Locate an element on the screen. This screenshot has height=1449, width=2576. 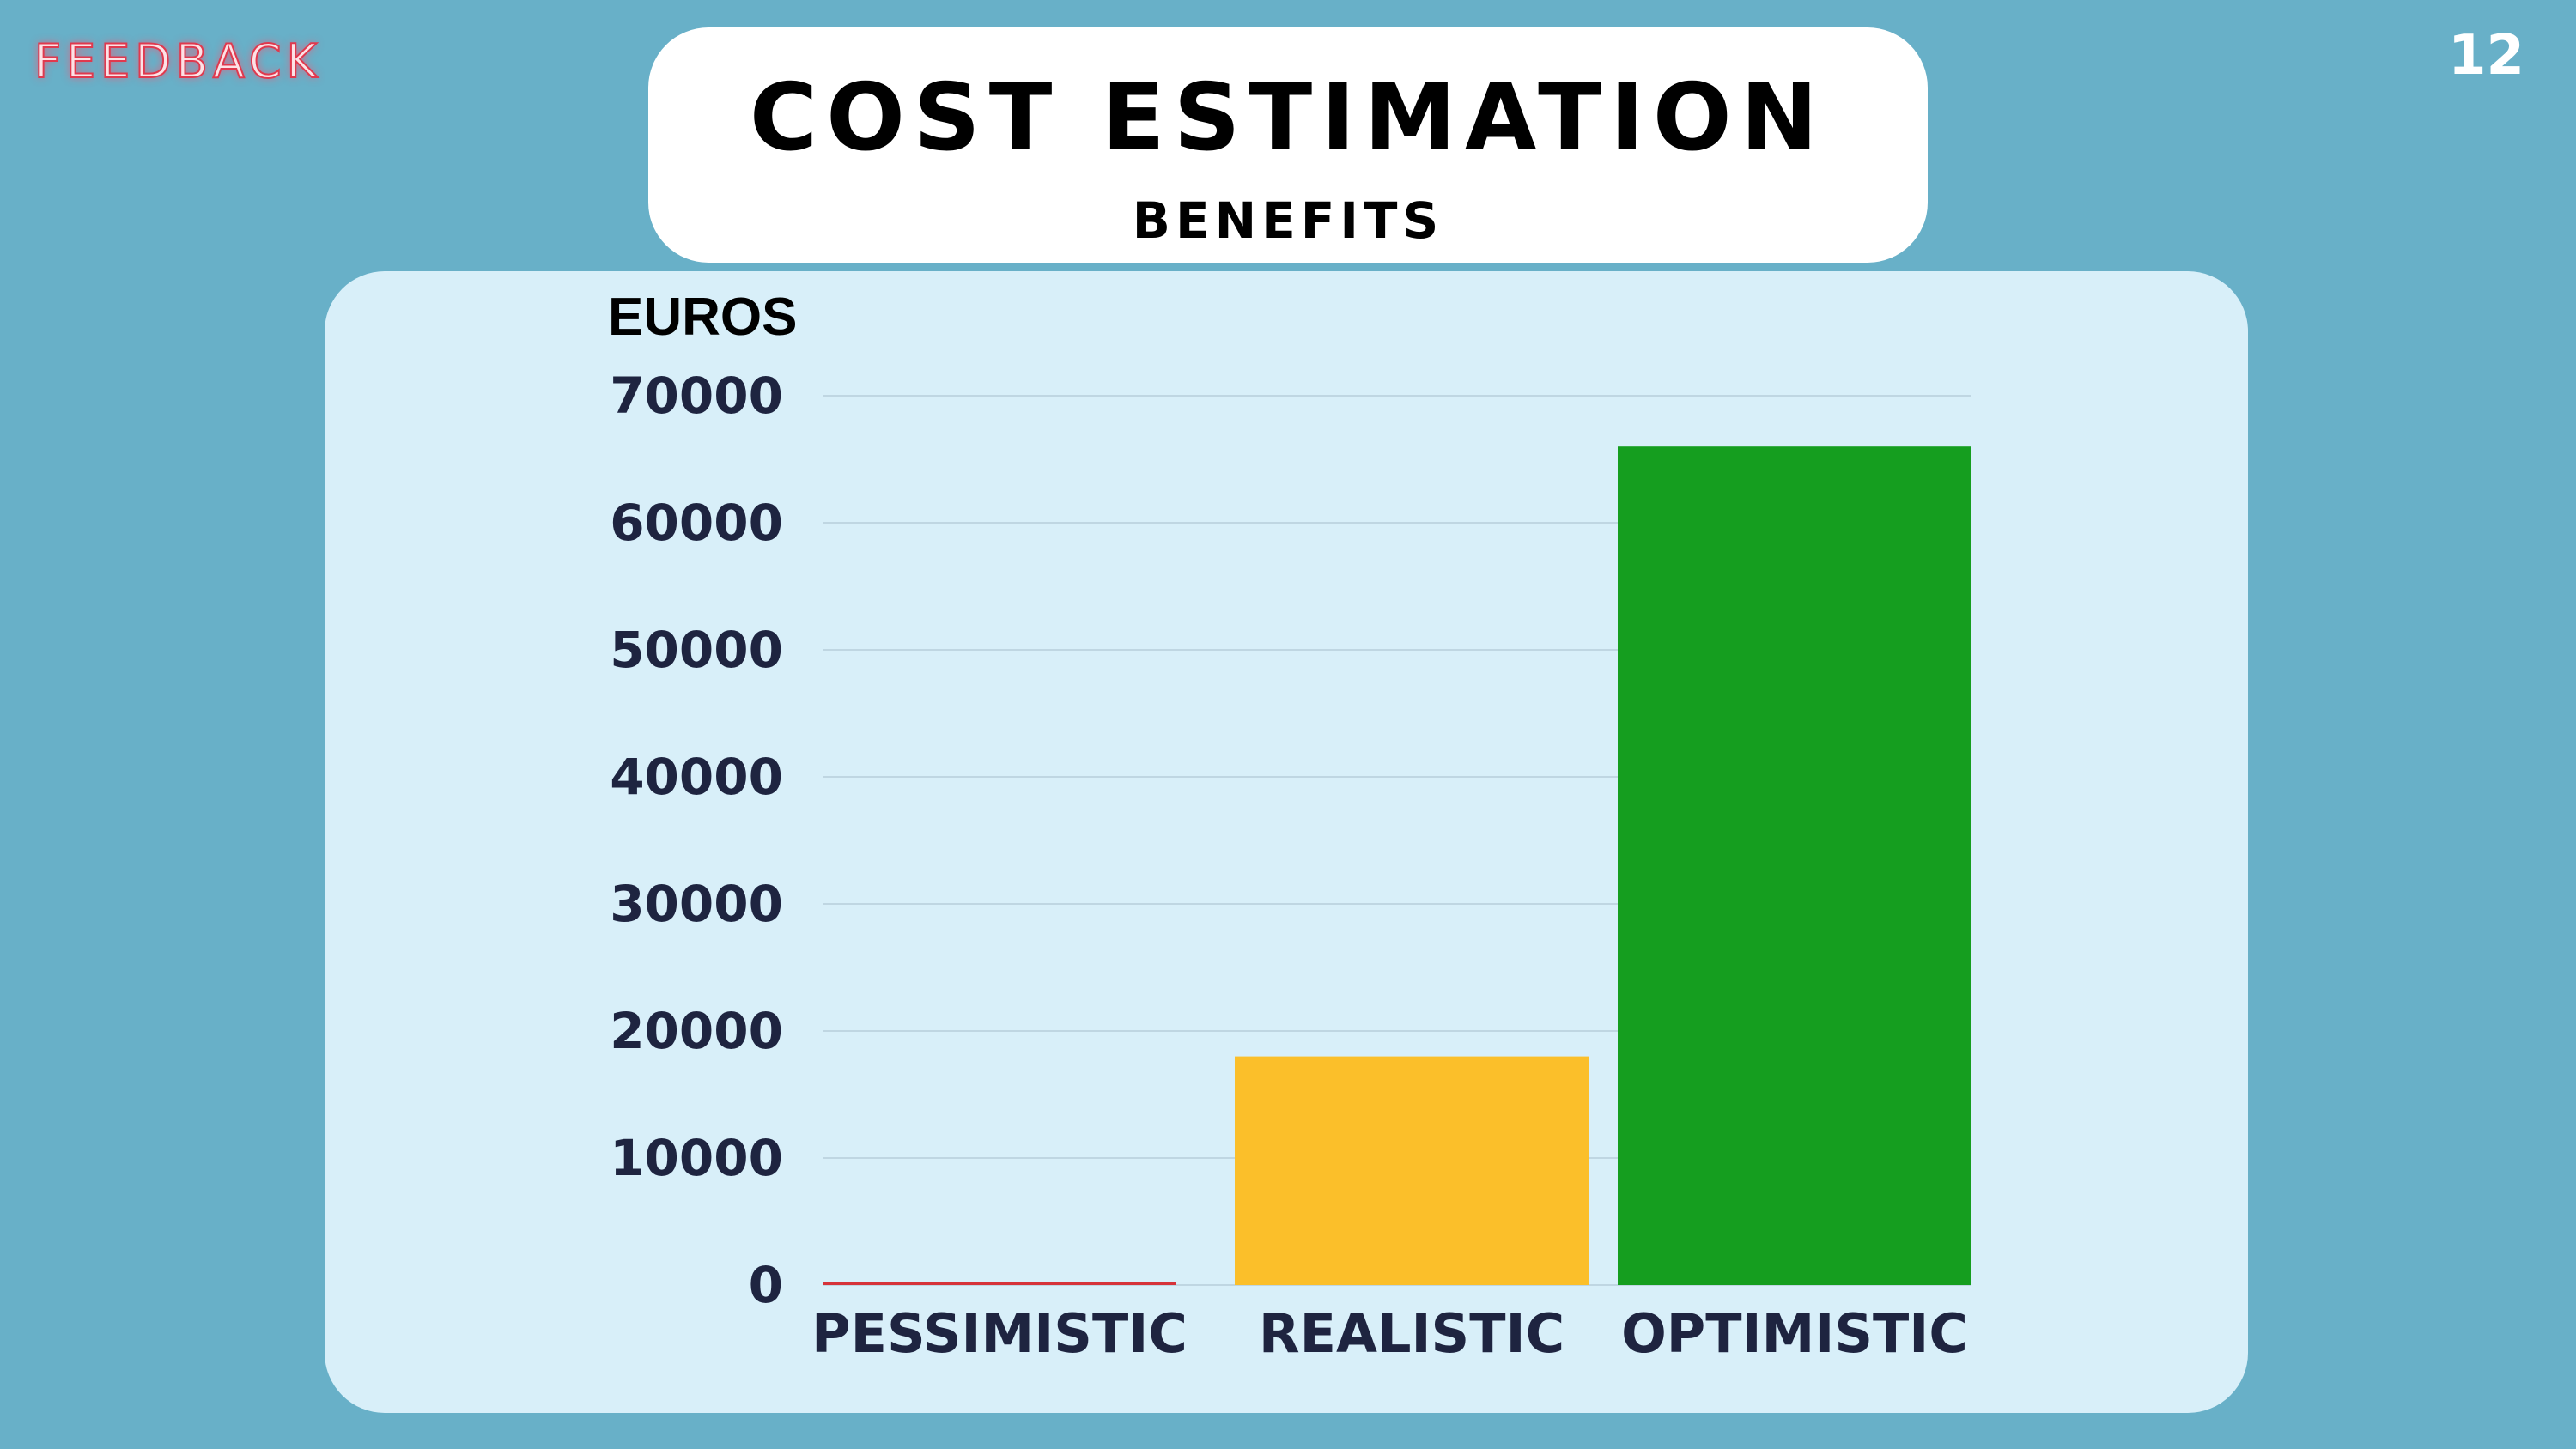
y-tick-label: 40000 is located at coordinates (696, 777).